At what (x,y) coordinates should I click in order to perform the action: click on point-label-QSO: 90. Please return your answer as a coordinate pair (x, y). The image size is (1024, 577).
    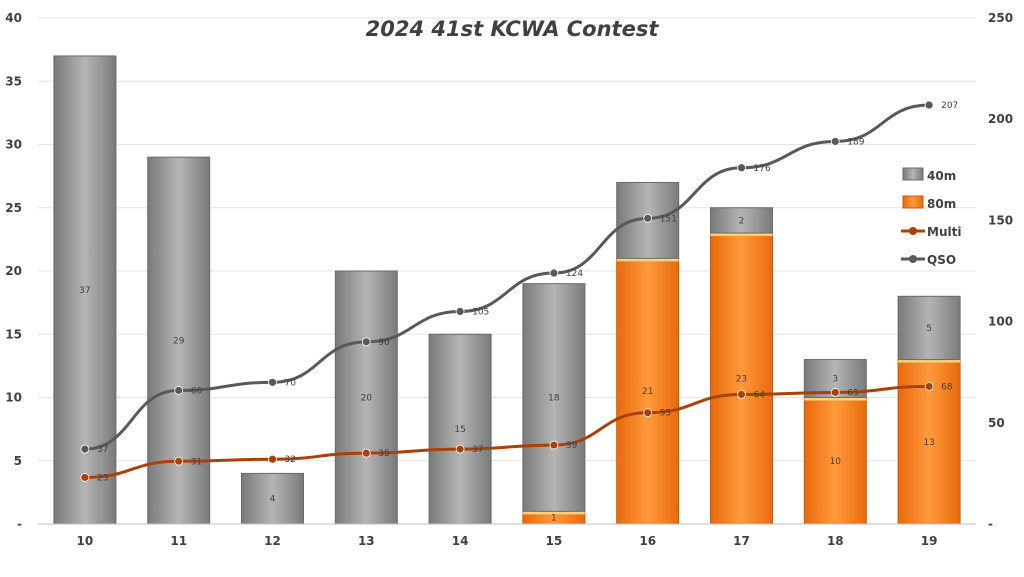
    Looking at the image, I should click on (384, 343).